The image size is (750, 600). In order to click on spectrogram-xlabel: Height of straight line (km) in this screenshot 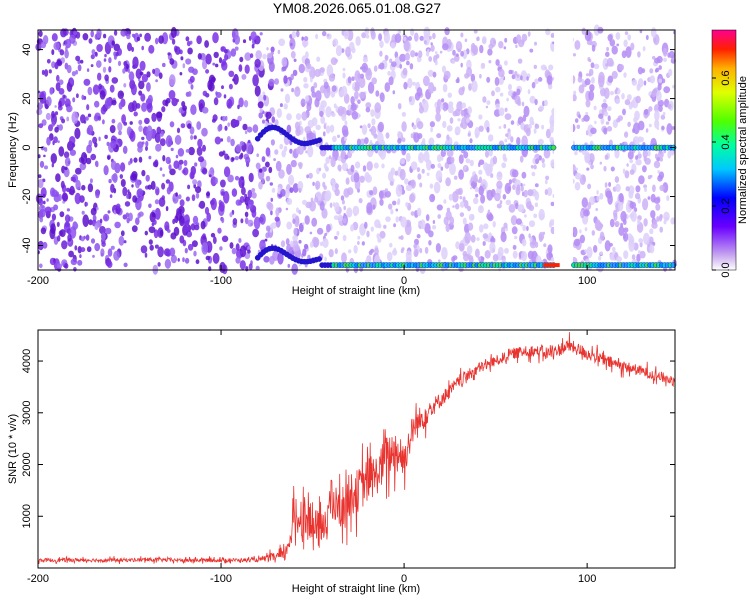, I will do `click(356, 291)`.